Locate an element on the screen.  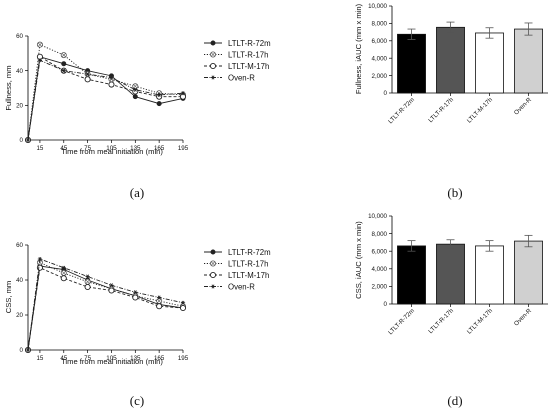
y-tick-label: 6,000 is located at coordinates (380, 251).